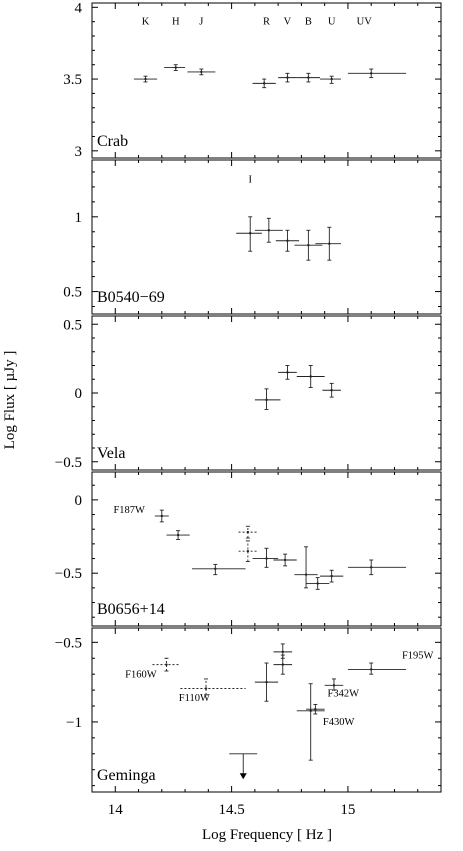 The image size is (463, 851). I want to click on y-tick-label: −1, so click(74, 723).